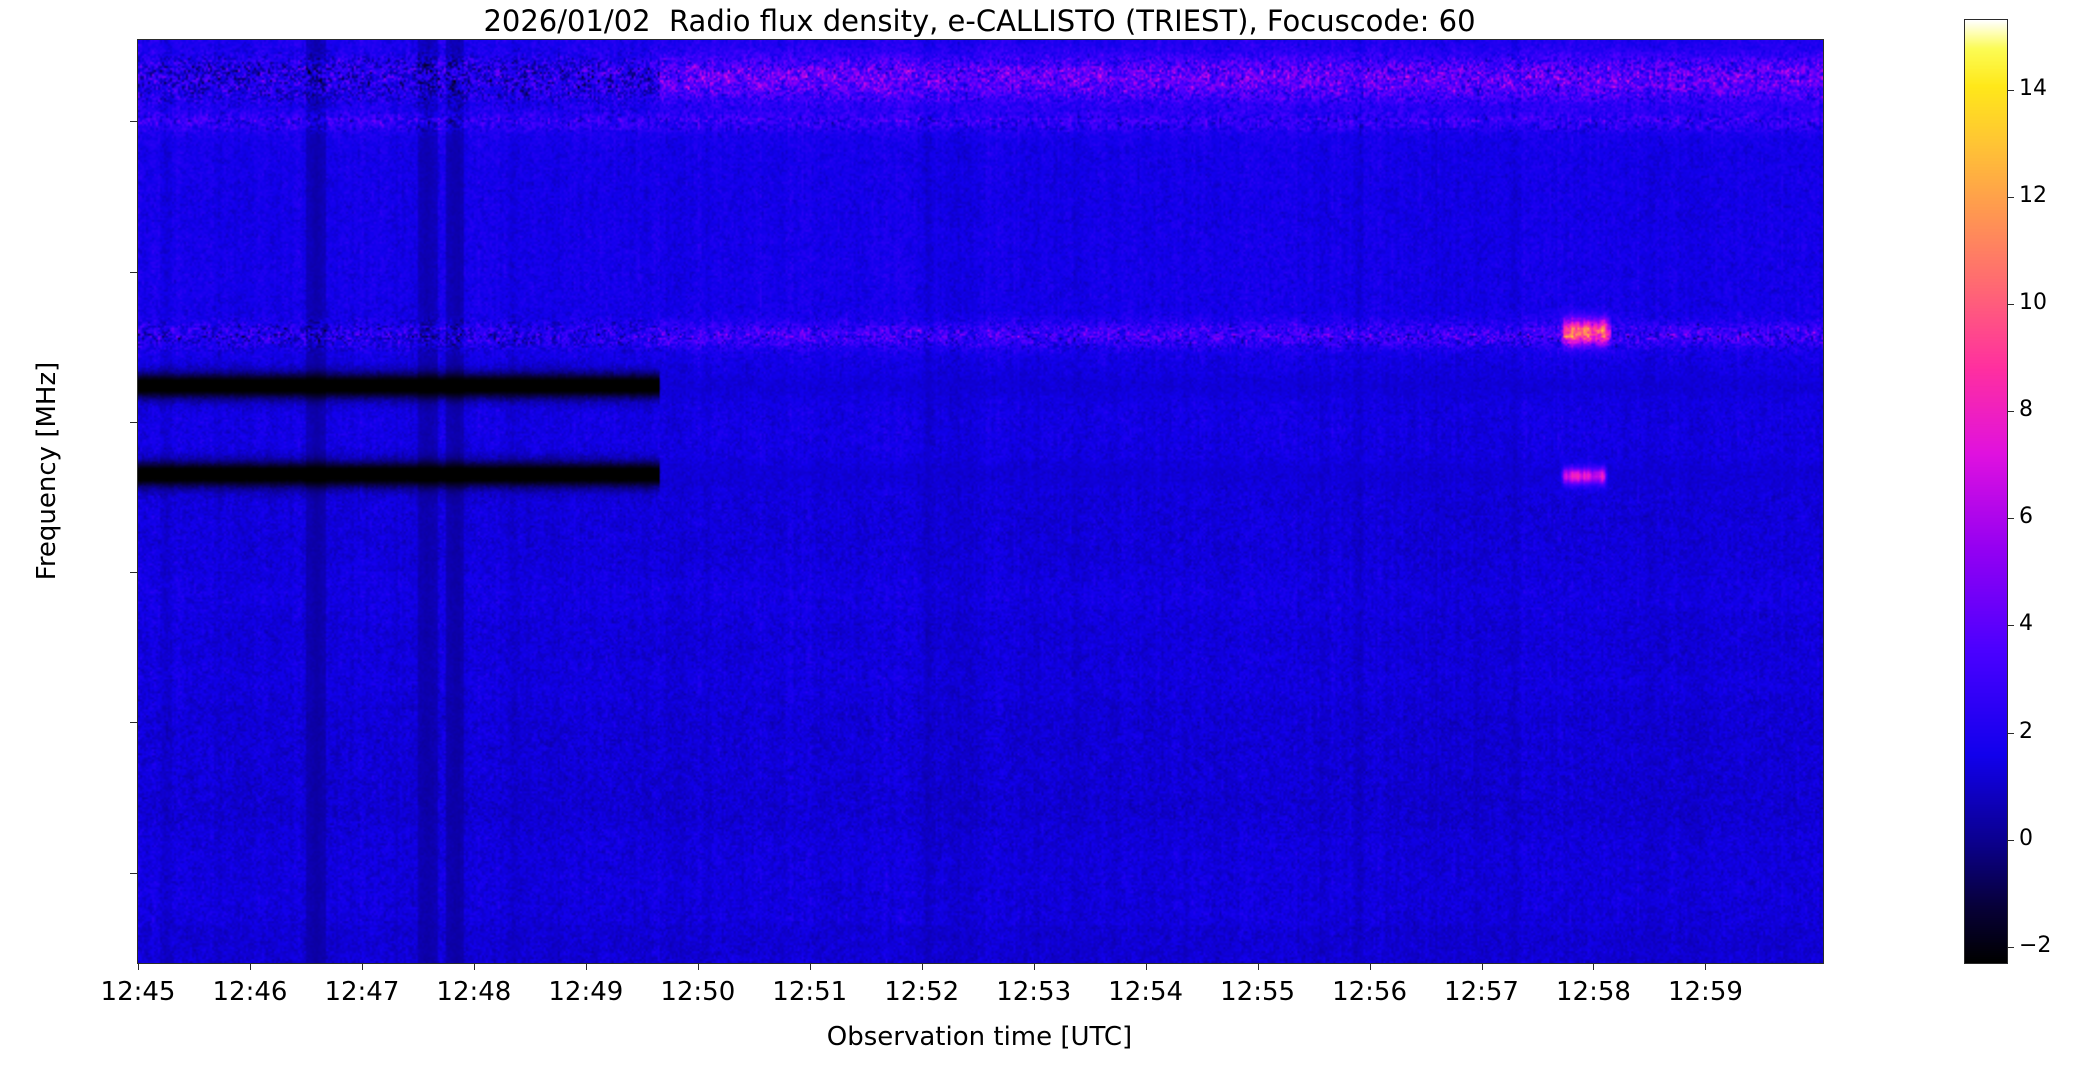 The width and height of the screenshot is (2085, 1067). Describe the element at coordinates (698, 992) in the screenshot. I see `x-tick-label: 12:50` at that location.